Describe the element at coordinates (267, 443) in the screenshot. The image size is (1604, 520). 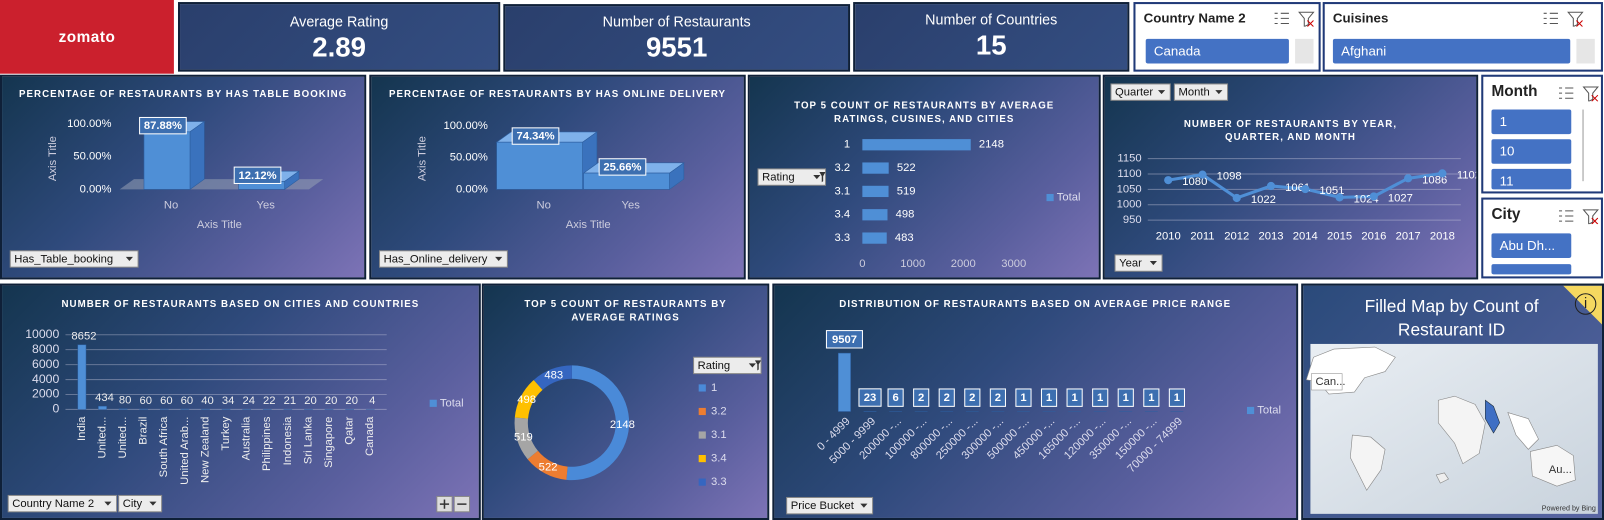
I see `x-tick-label: Philippines` at that location.